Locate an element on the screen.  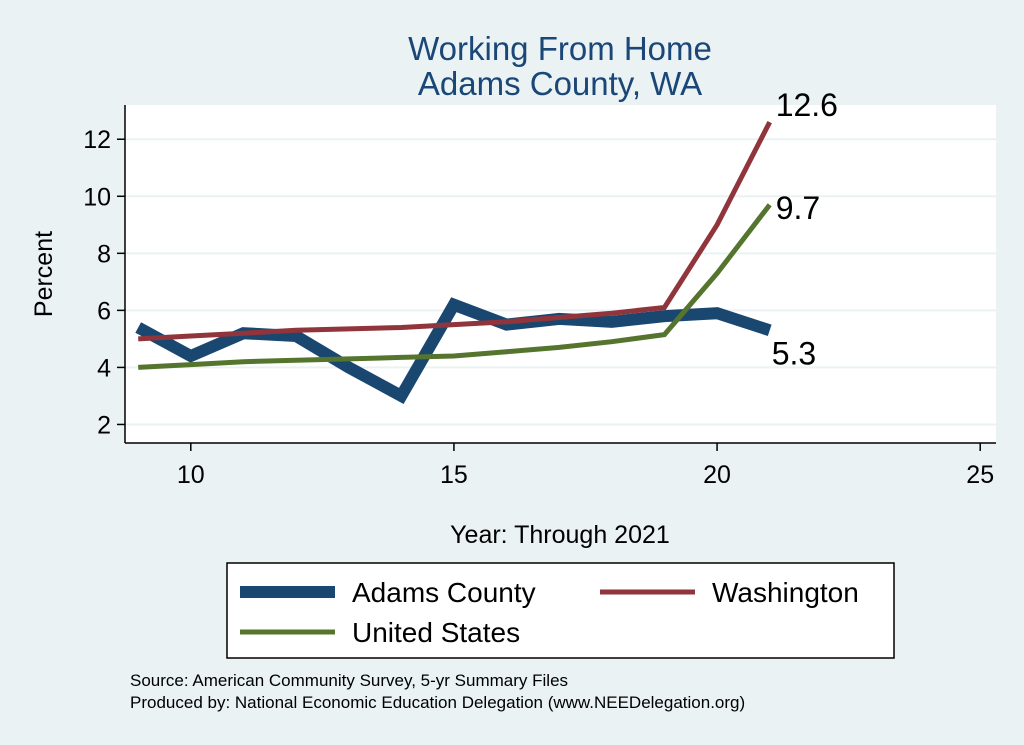
y-tick-label-6: 6 is located at coordinates (104, 311).